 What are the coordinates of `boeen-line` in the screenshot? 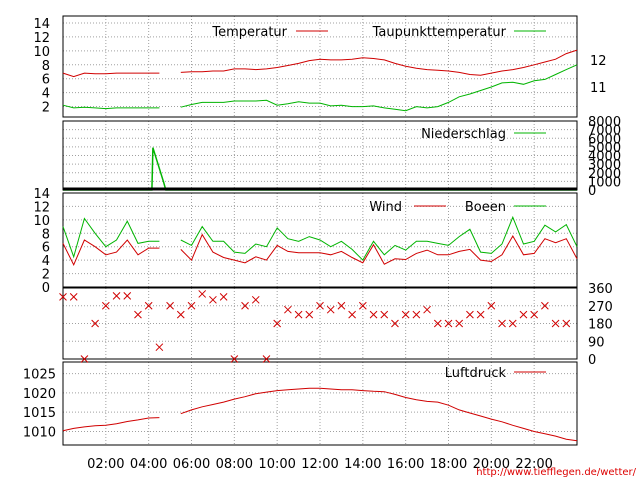 It's located at (320, 238).